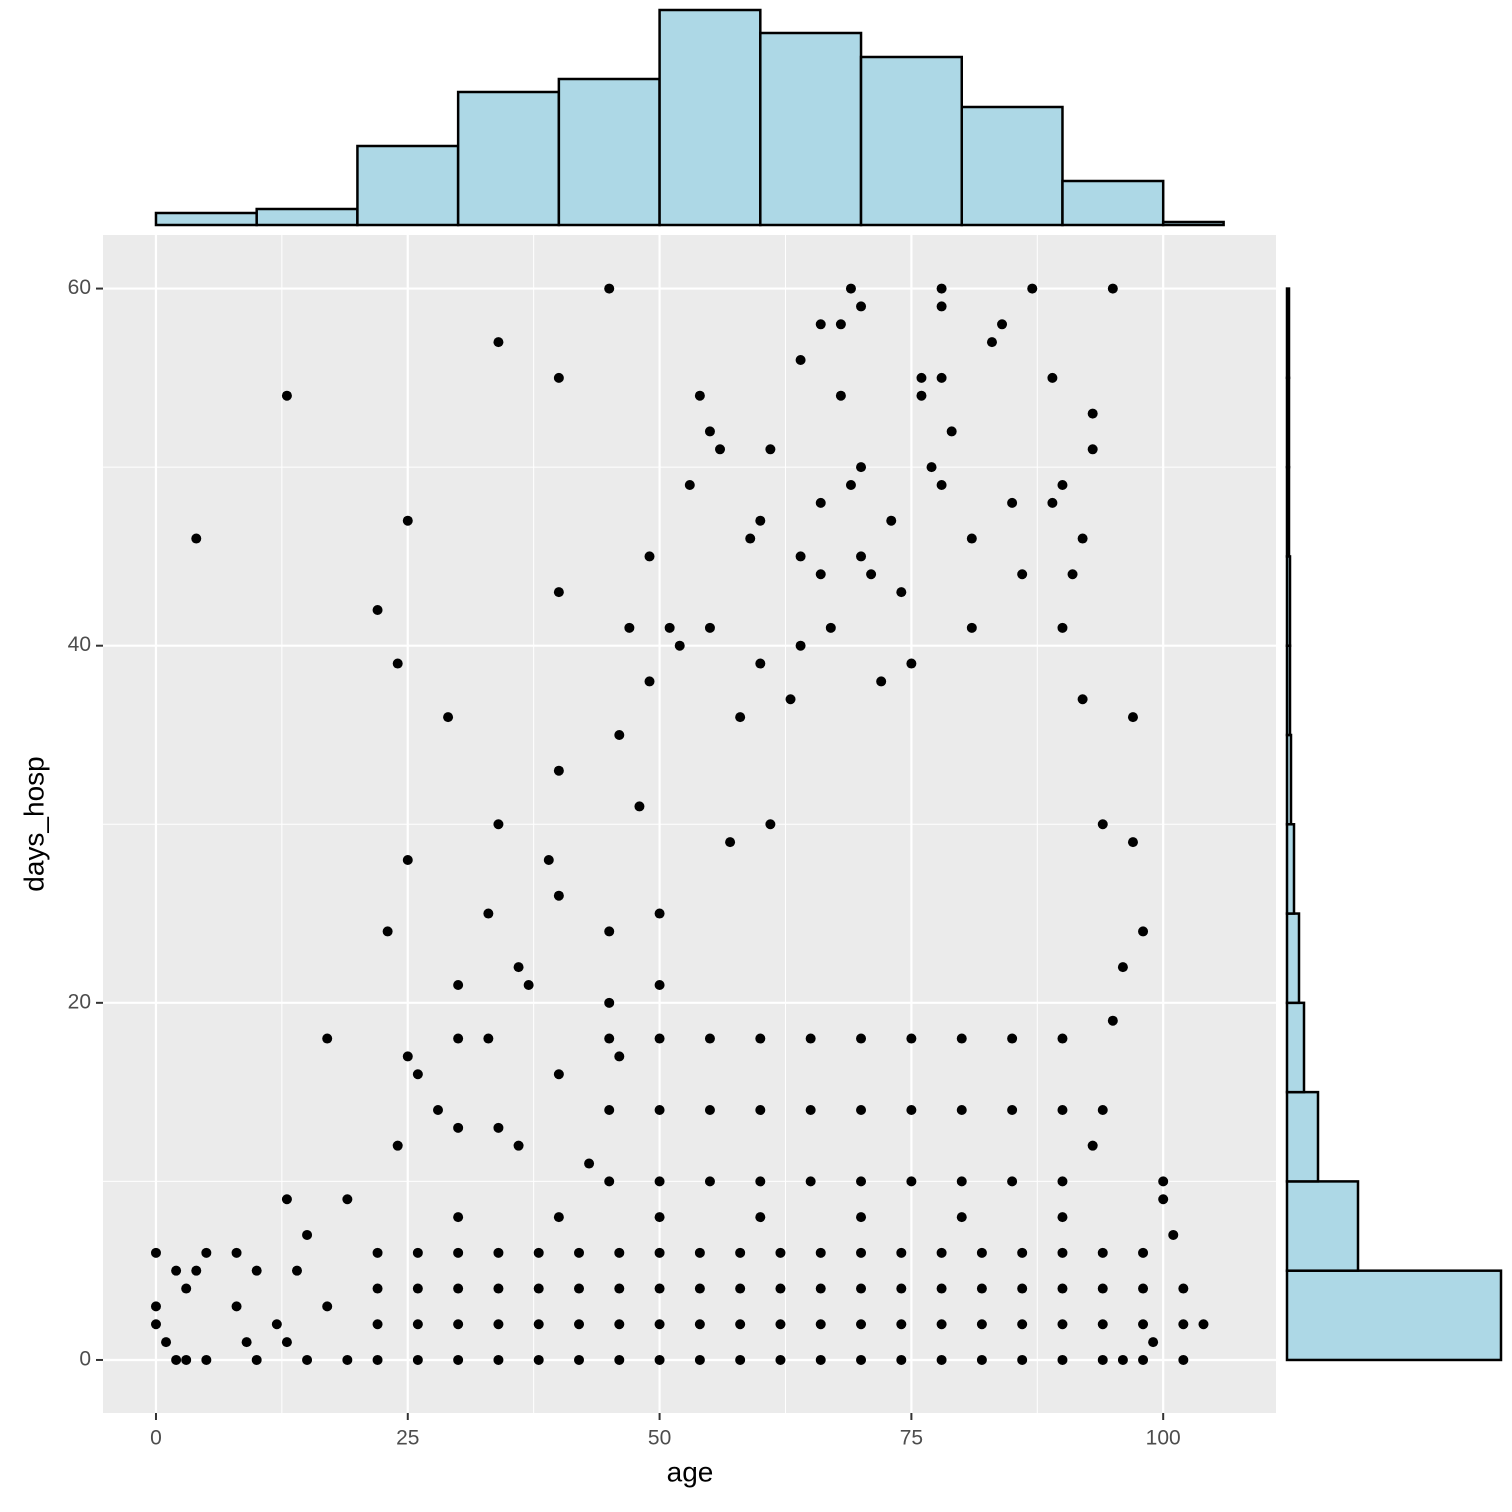 The width and height of the screenshot is (1512, 1512). What do you see at coordinates (85, 1359) in the screenshot?
I see `y-tick-label: 0` at bounding box center [85, 1359].